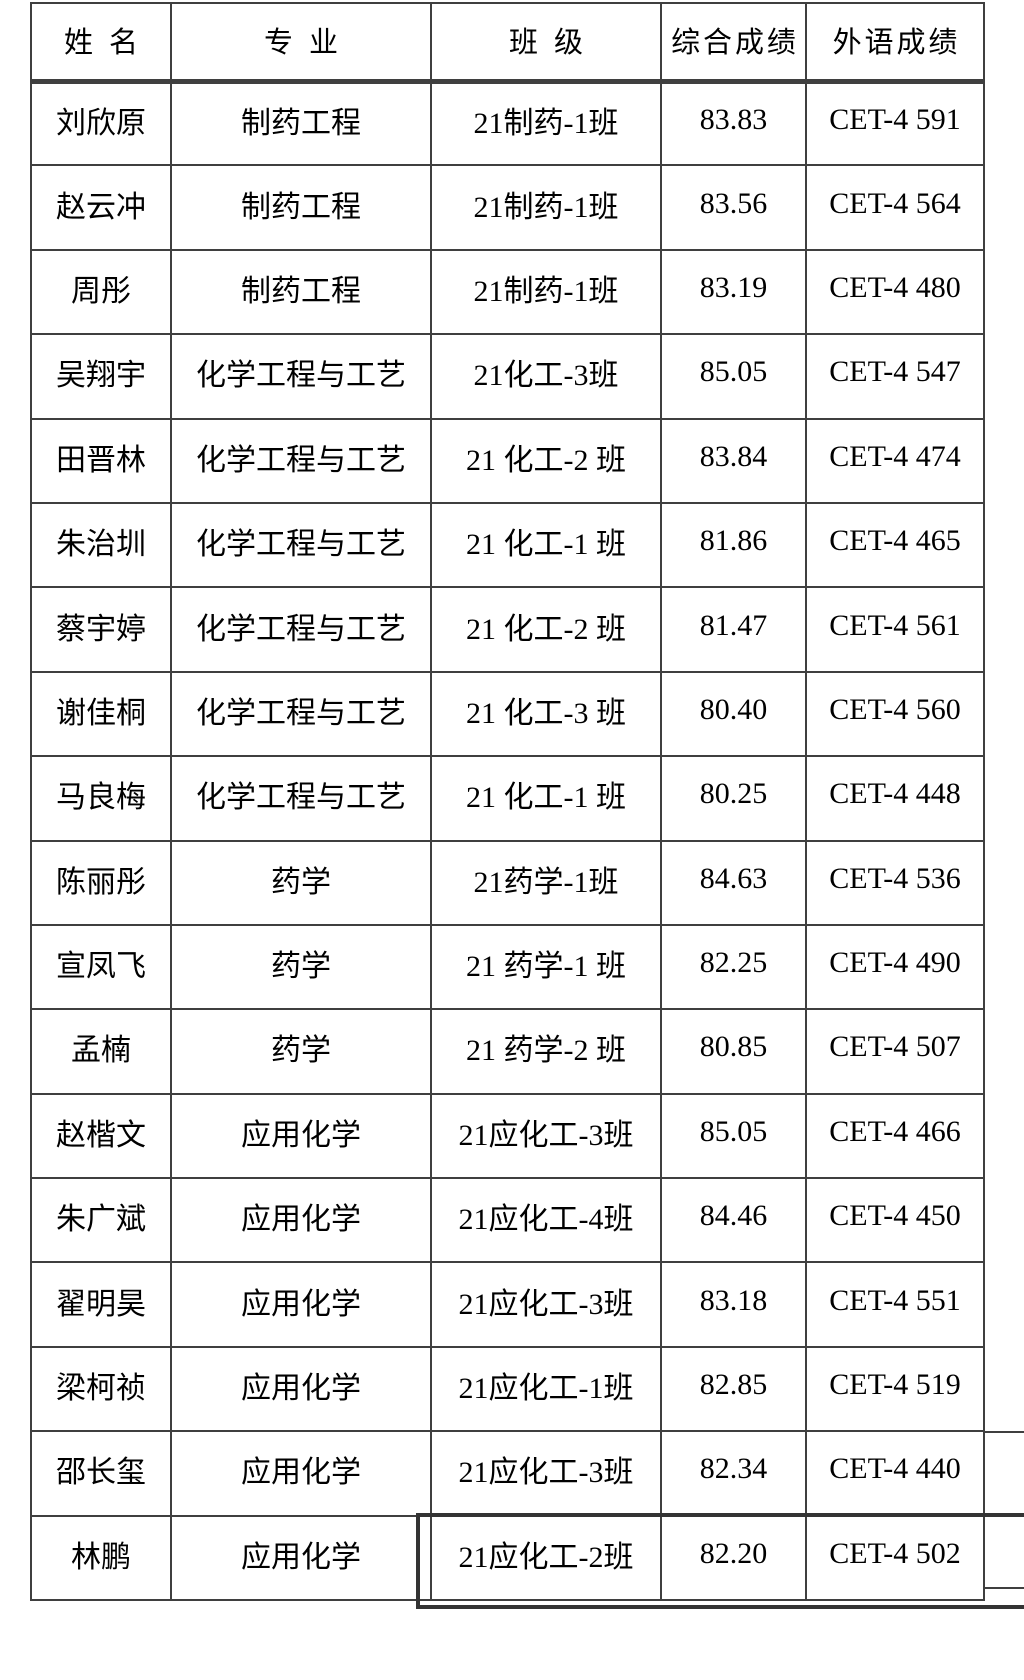  I want to click on class-cell: 21 药学-1 班, so click(546, 967).